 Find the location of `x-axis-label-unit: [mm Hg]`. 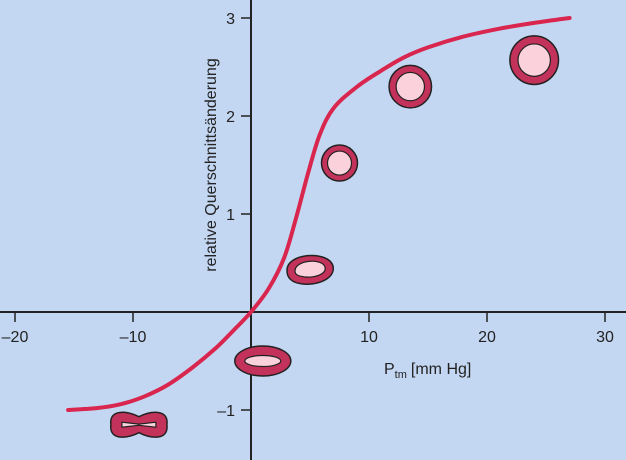

x-axis-label-unit: [mm Hg] is located at coordinates (441, 369).